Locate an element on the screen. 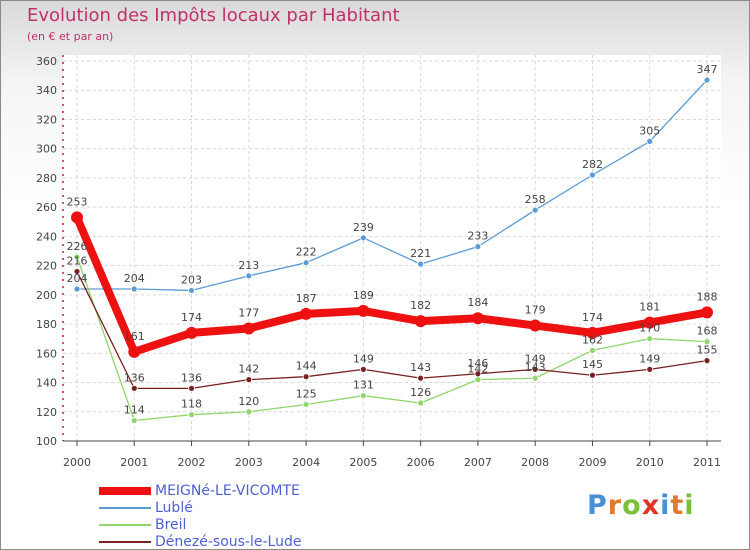 The width and height of the screenshot is (750, 550). data-label: 282 is located at coordinates (592, 164).